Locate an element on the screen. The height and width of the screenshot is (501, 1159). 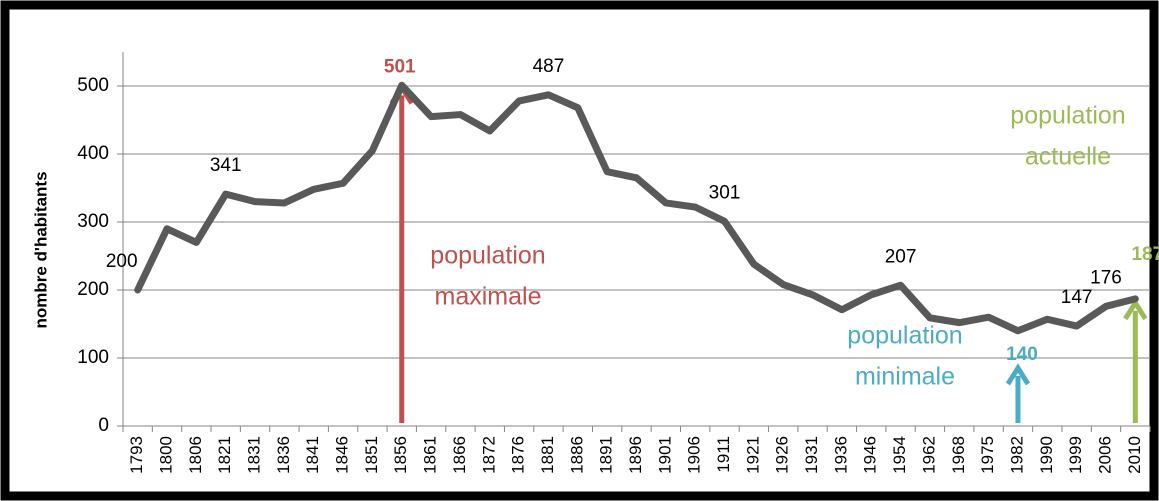
x-tick-label: 1901 is located at coordinates (664, 455).